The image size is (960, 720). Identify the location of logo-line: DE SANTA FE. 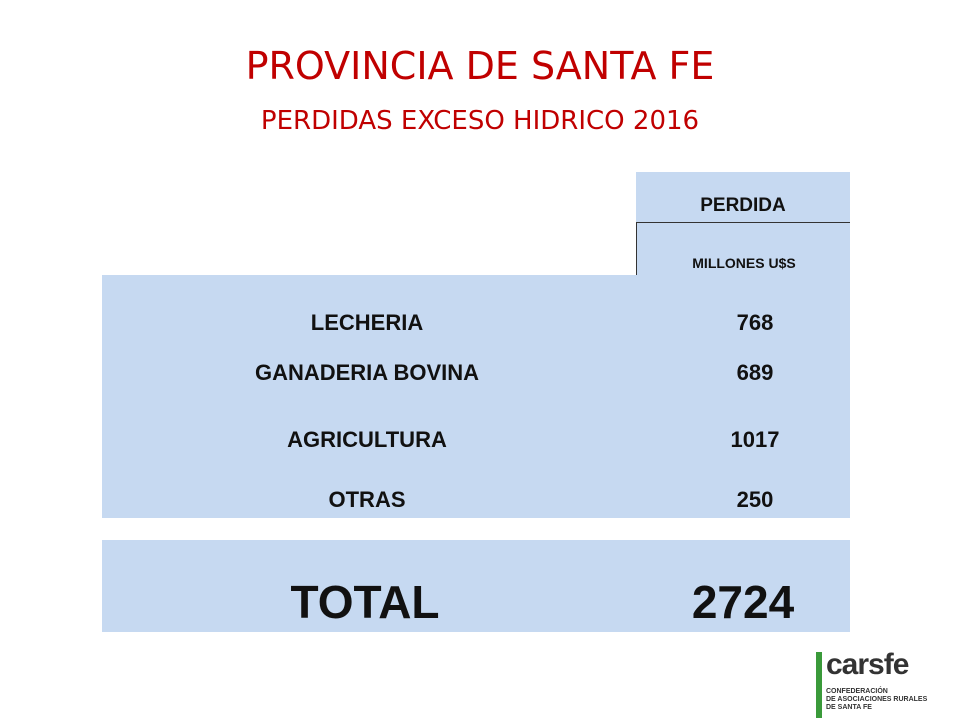
(849, 707).